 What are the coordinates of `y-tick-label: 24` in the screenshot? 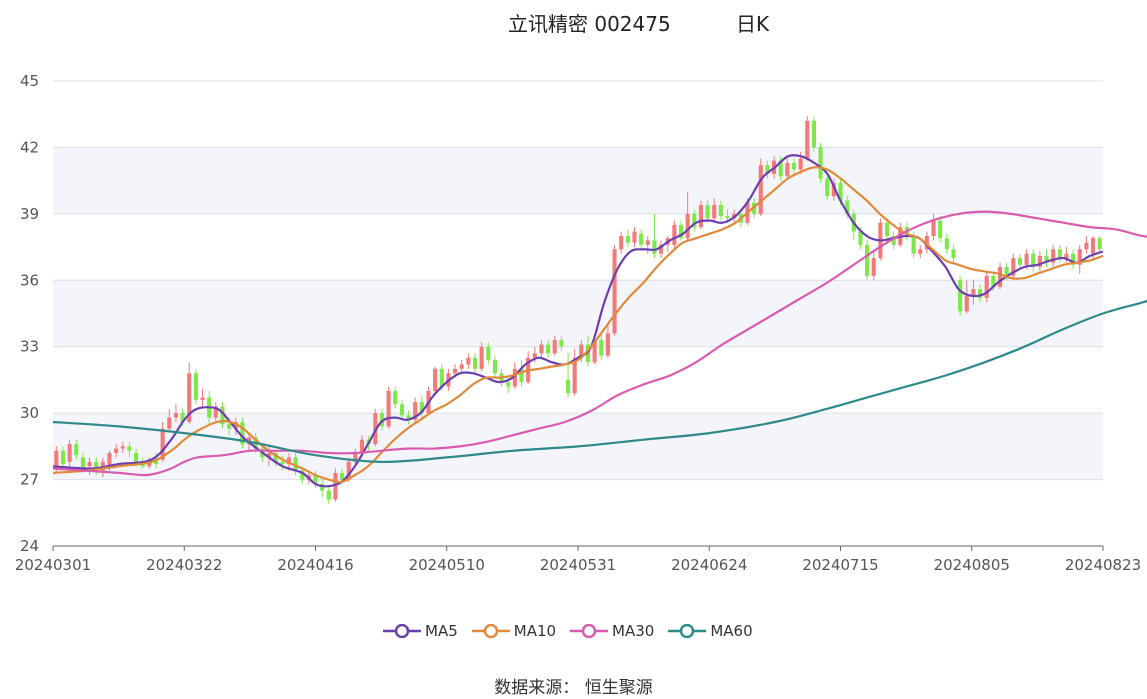 It's located at (29, 546).